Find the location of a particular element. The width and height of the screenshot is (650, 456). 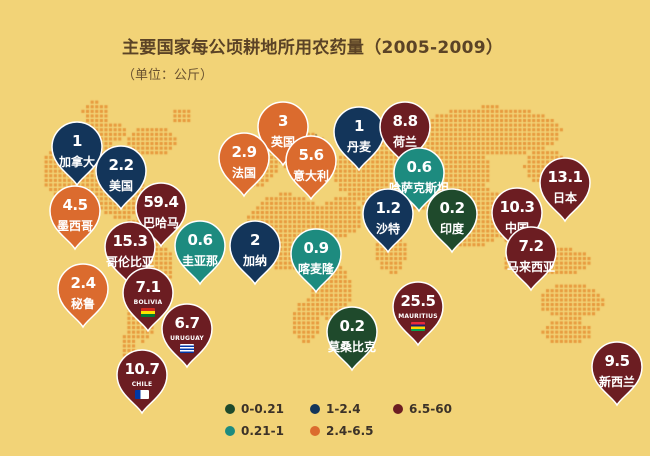

legend-item-6.5-60: 6.5-60 is located at coordinates (422, 409).